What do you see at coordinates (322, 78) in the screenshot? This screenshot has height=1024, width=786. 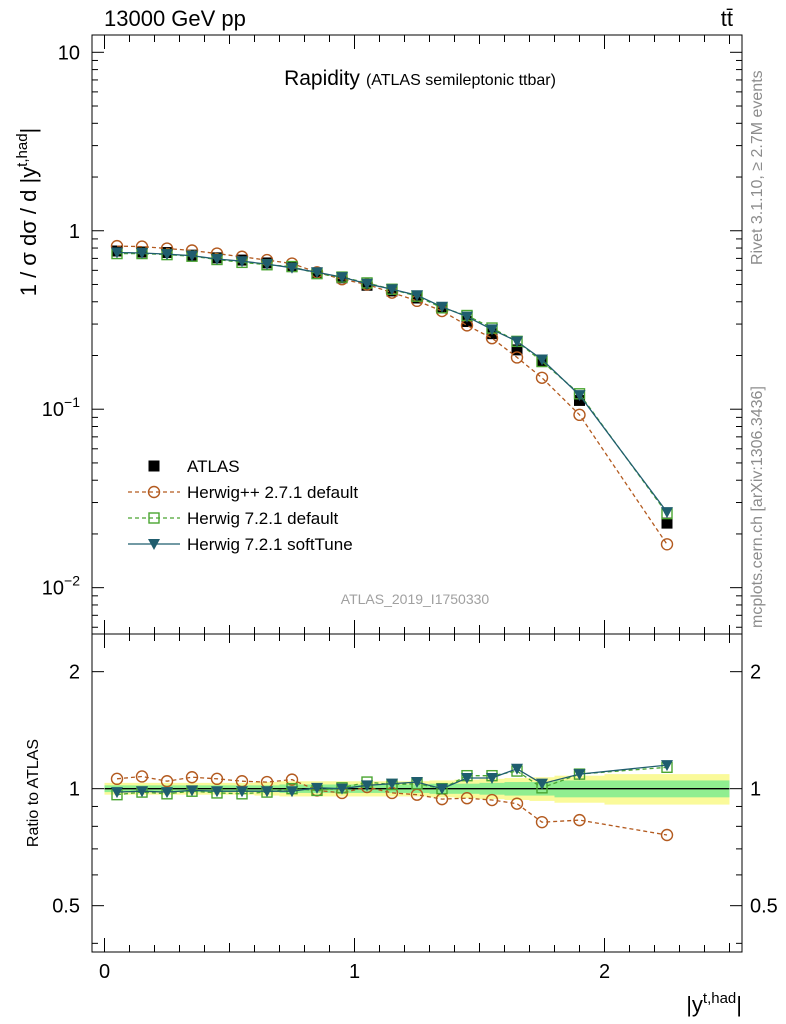 I see `plot-title-main: Rapidity` at bounding box center [322, 78].